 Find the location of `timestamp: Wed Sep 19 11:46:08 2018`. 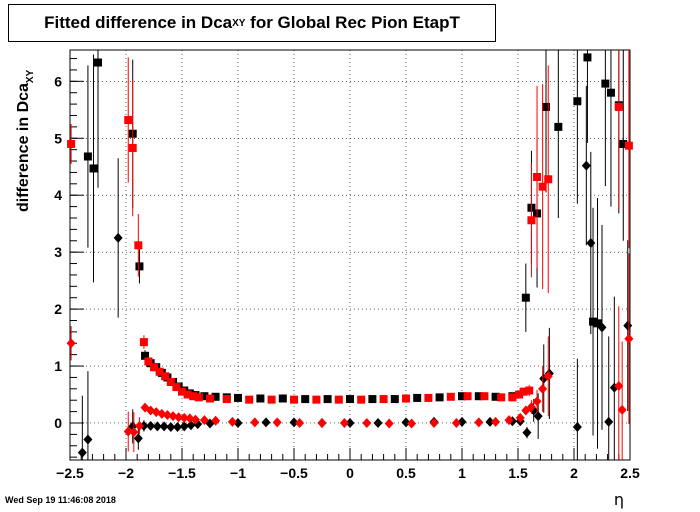

timestamp: Wed Sep 19 11:46:08 2018 is located at coordinates (60, 500).